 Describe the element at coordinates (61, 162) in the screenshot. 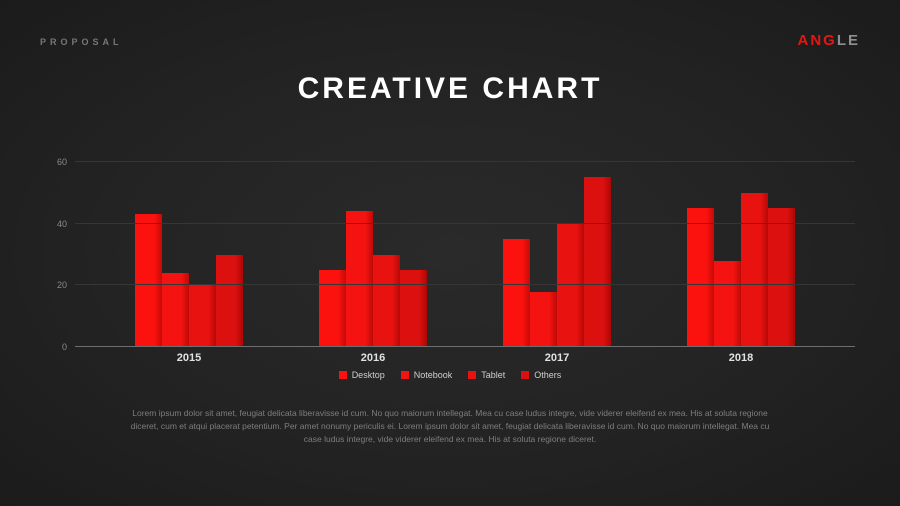

I see `y-tick-label: 60` at that location.